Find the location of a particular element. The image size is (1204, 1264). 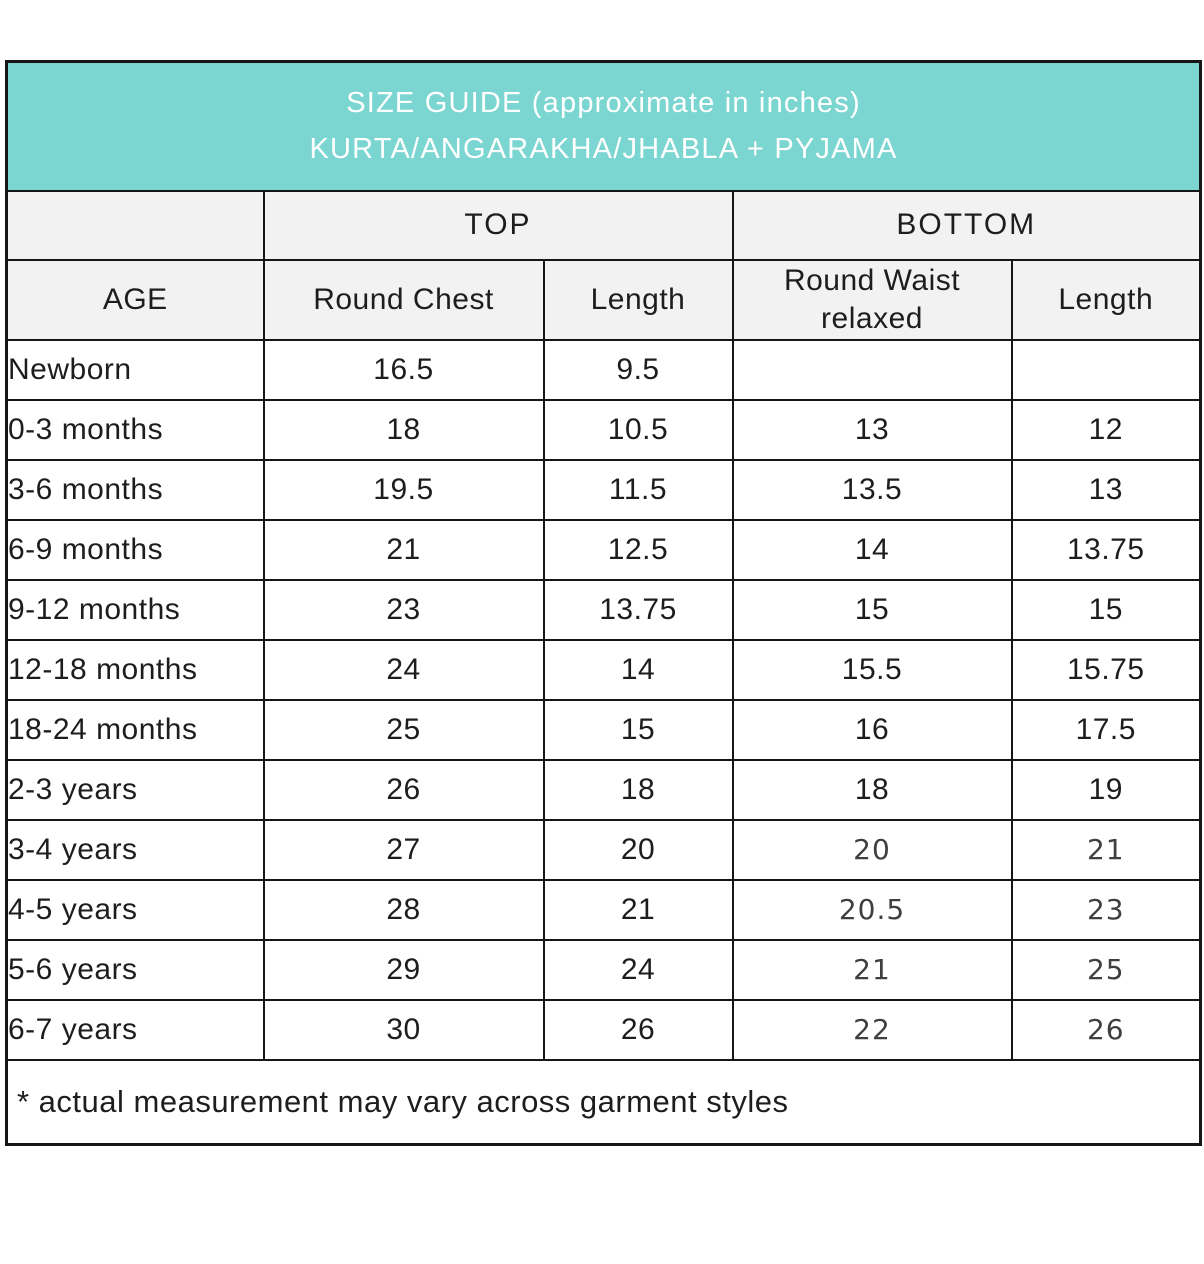

round-waist-cell: 22 is located at coordinates (872, 1029).